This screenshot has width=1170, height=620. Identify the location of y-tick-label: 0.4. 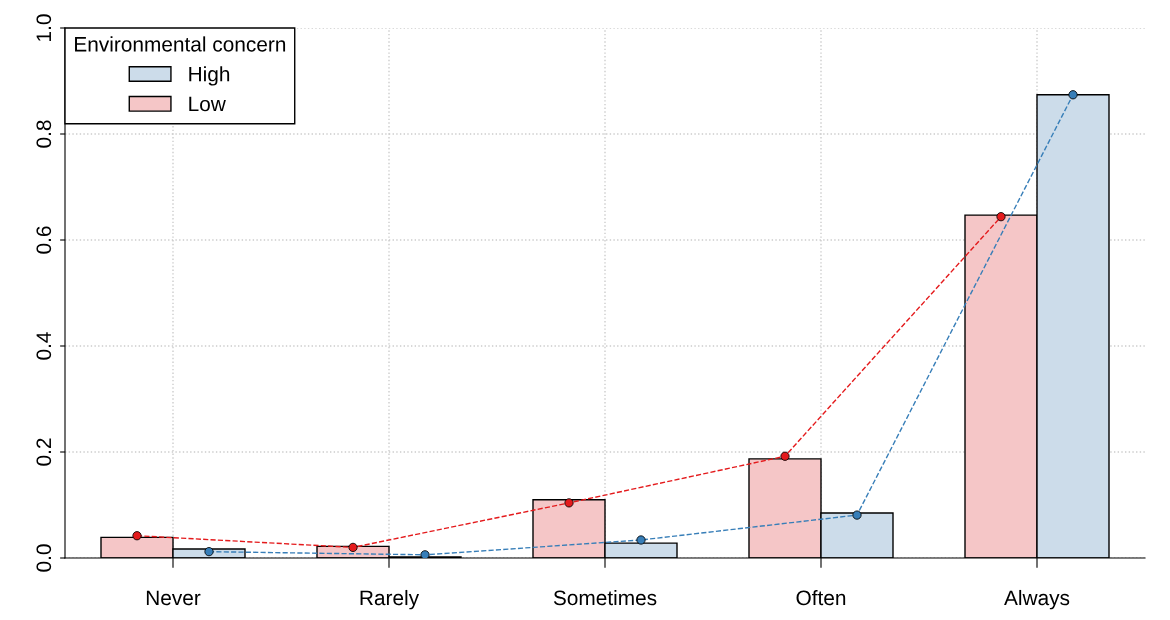
(44, 346).